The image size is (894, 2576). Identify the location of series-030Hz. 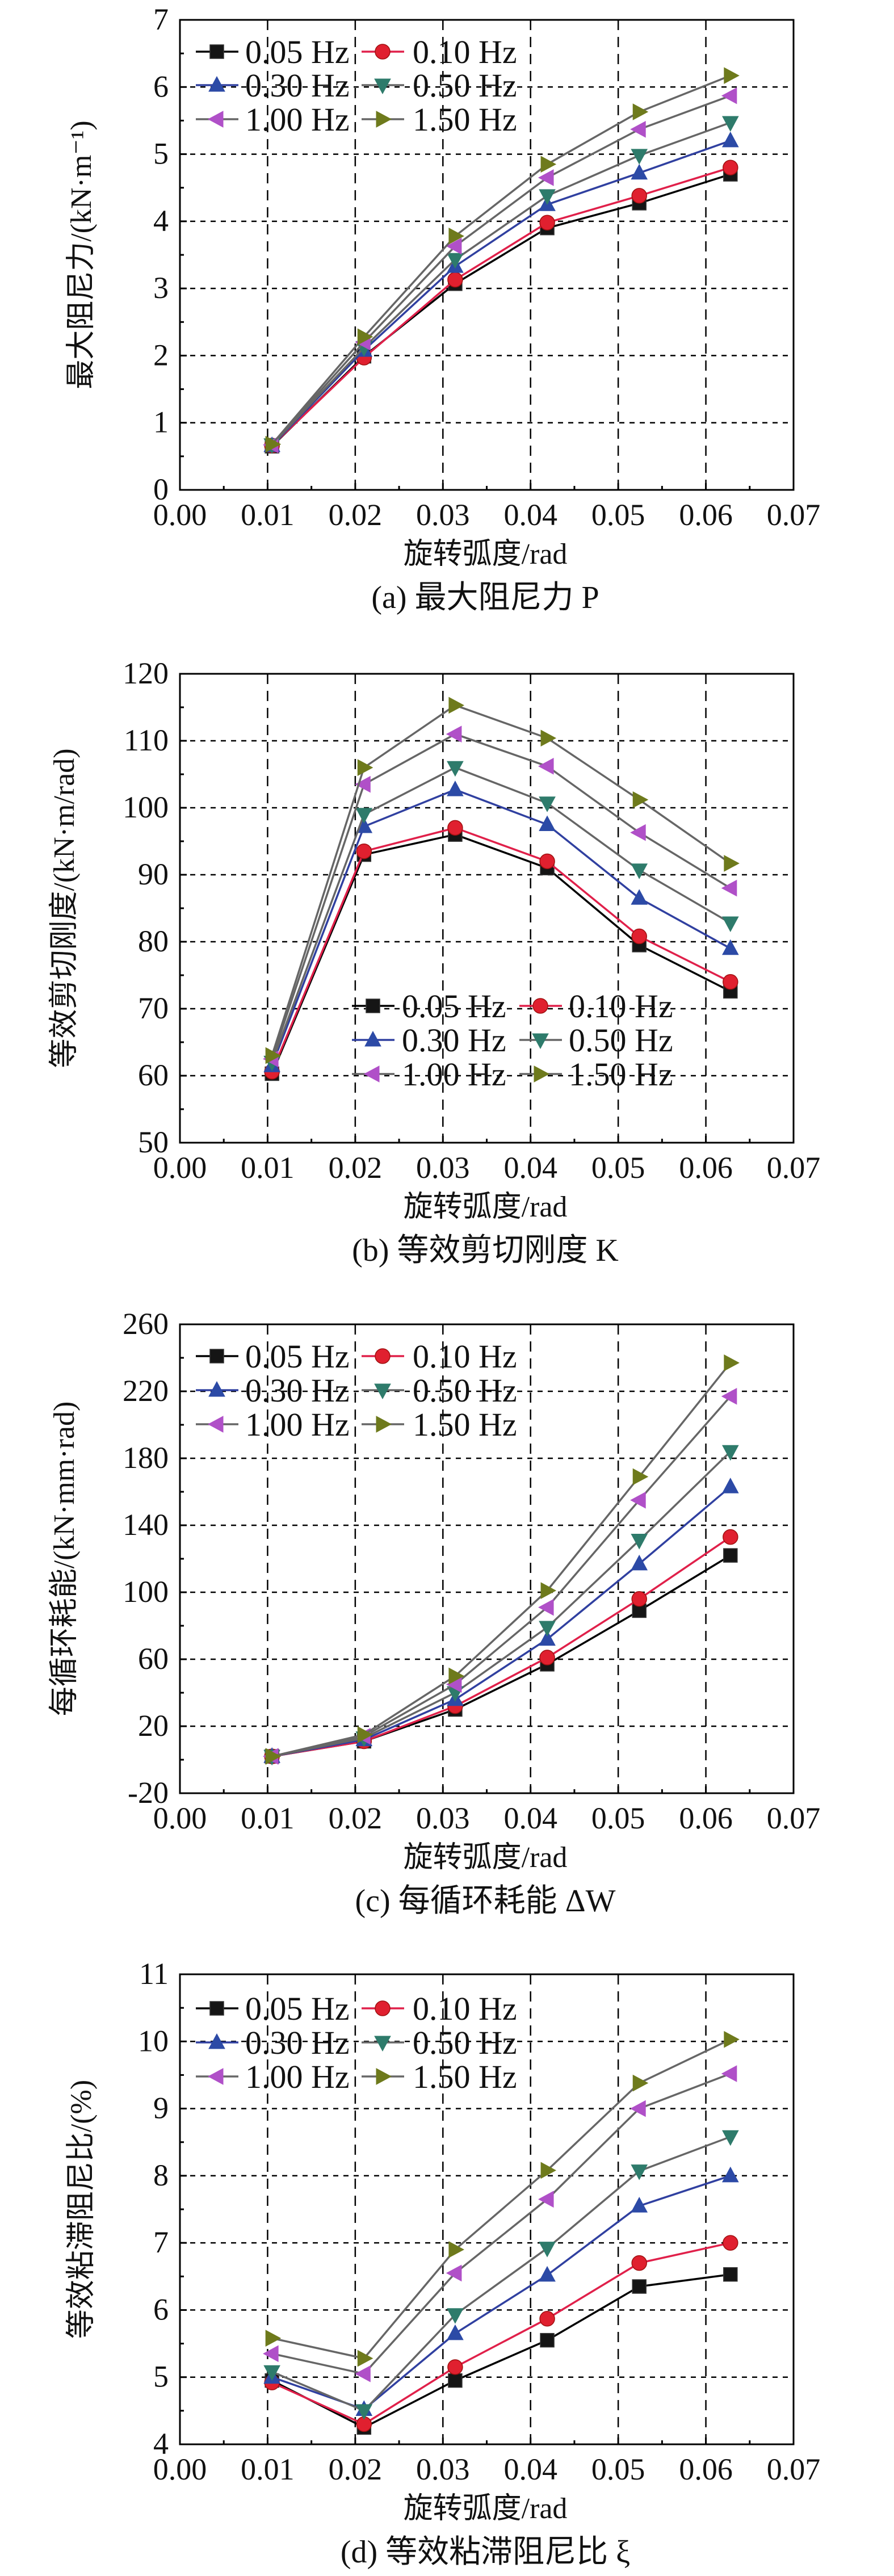
(501, 1620).